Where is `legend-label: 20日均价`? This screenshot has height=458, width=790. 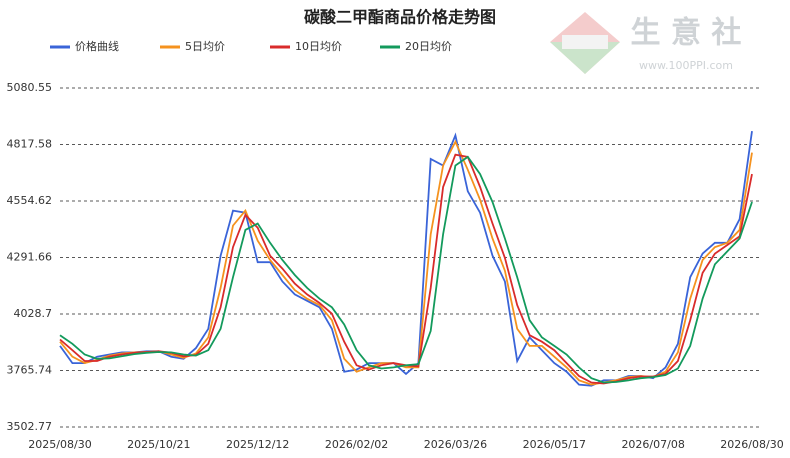 legend-label: 20日均价 is located at coordinates (428, 46).